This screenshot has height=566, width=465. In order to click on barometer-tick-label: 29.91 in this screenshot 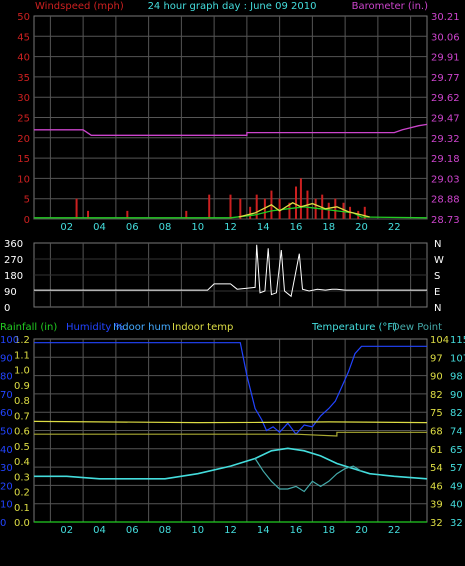, I will do `click(445, 58)`.